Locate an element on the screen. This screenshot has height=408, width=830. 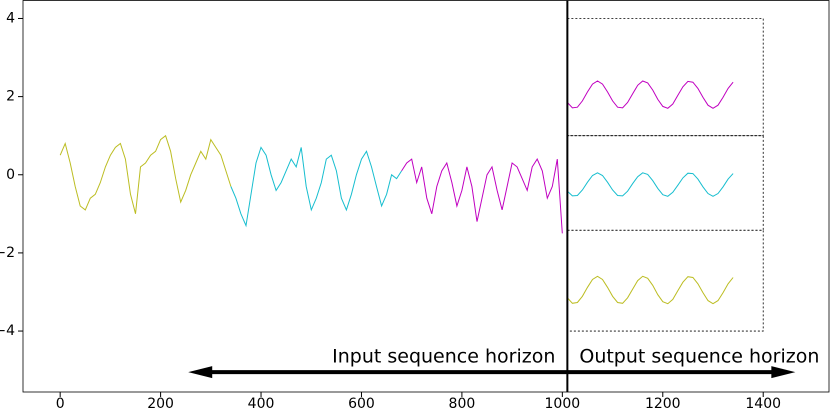
x-tick-label: 0 is located at coordinates (60, 402).